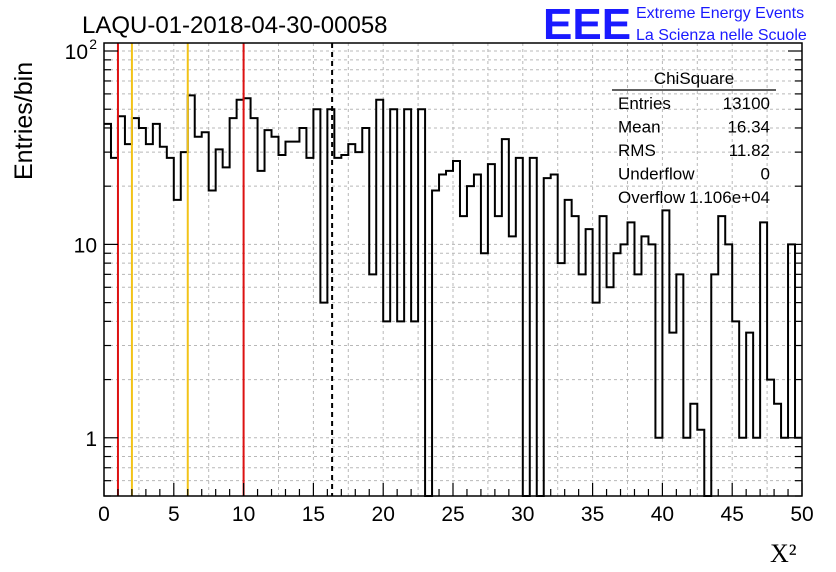 The width and height of the screenshot is (836, 572). I want to click on x-tick-labels: 0 5 10 15 20 25 30 35 40 45 50, so click(456, 514).